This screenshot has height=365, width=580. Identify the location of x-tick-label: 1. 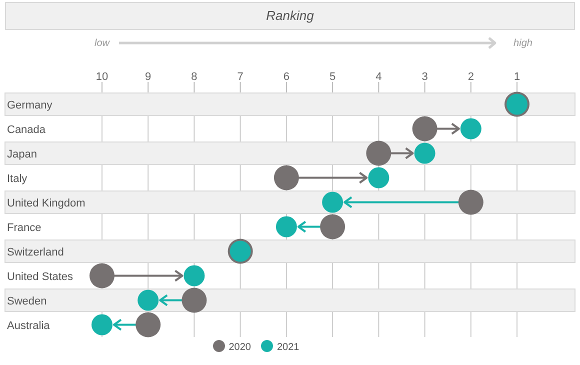
(517, 77).